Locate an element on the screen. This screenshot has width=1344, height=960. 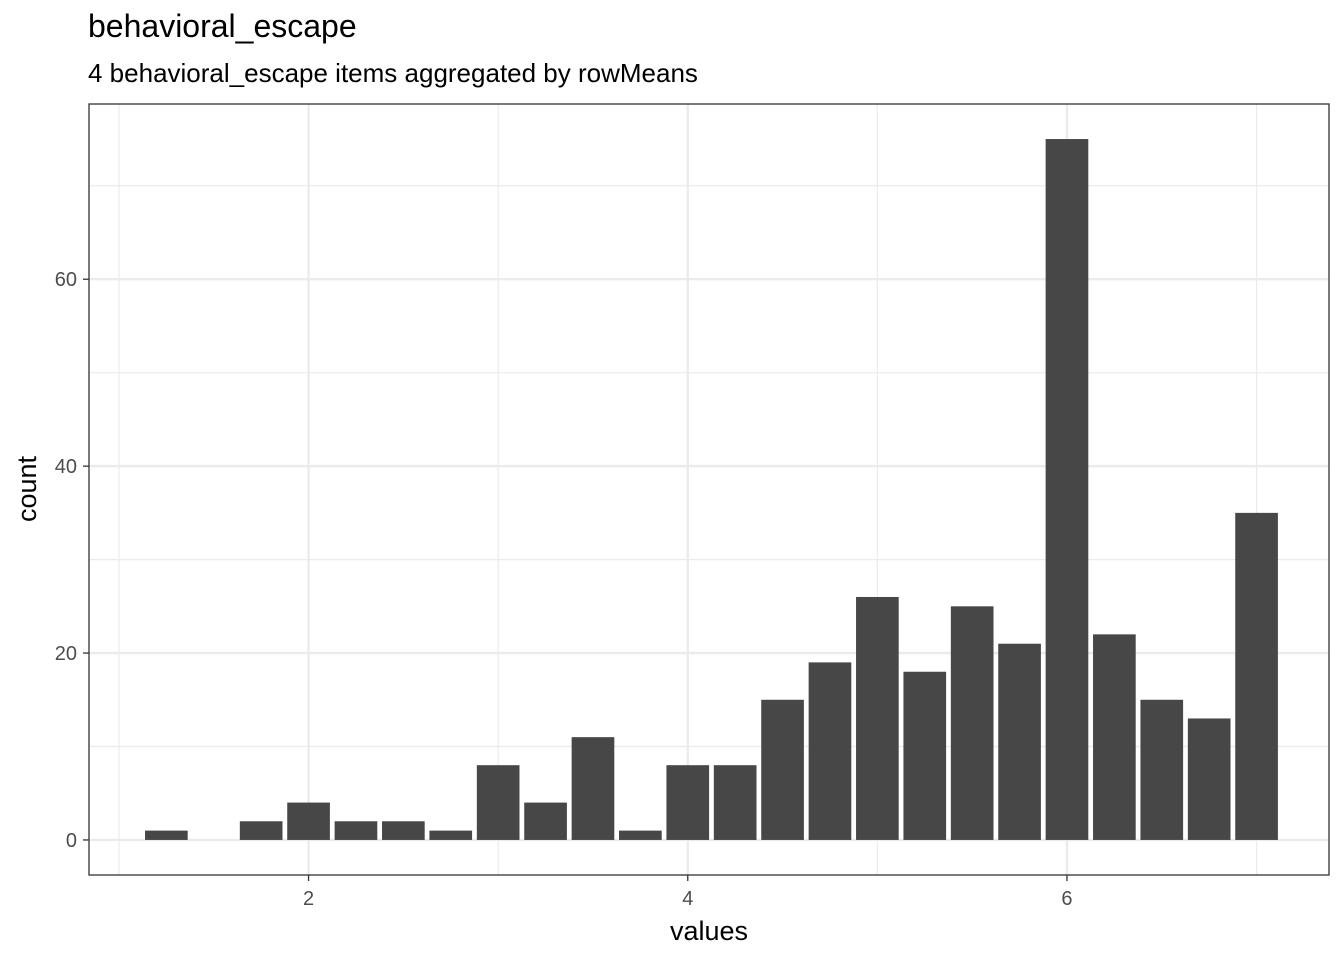
y-tick-label: 0 is located at coordinates (71, 841).